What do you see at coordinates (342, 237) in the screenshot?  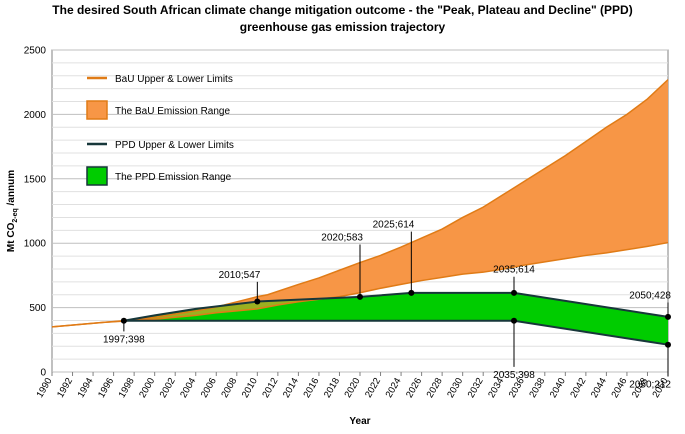 I see `annotation-label: 2020;583` at bounding box center [342, 237].